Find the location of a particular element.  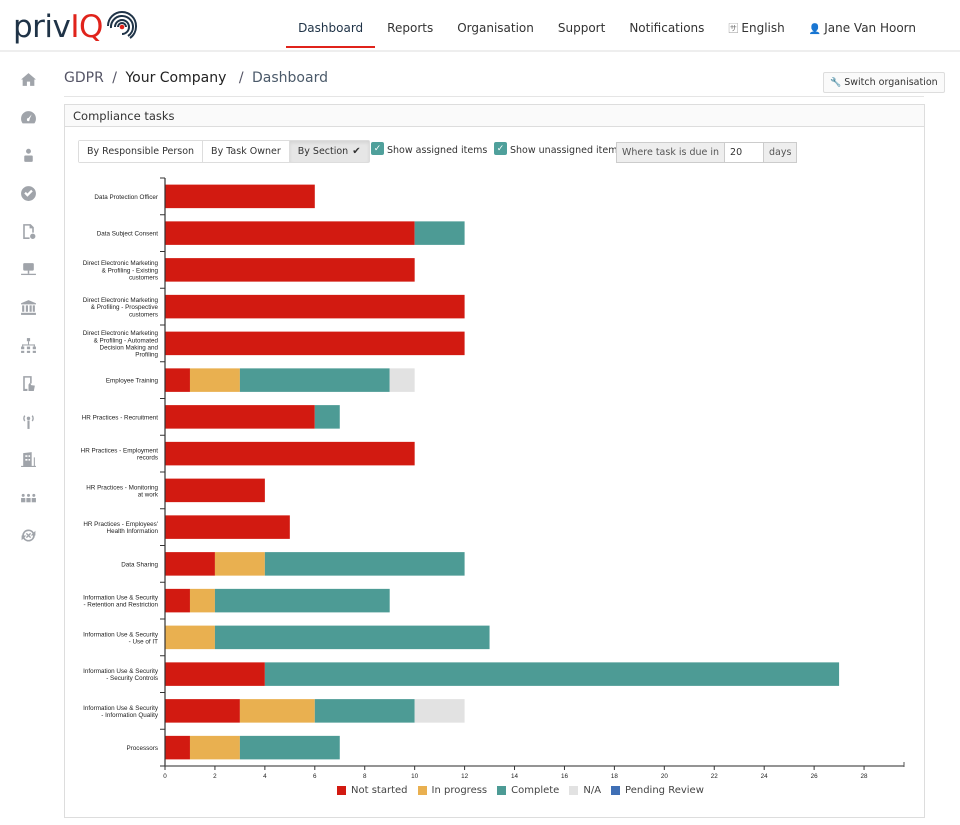

x-tick-label: 8 is located at coordinates (365, 776).